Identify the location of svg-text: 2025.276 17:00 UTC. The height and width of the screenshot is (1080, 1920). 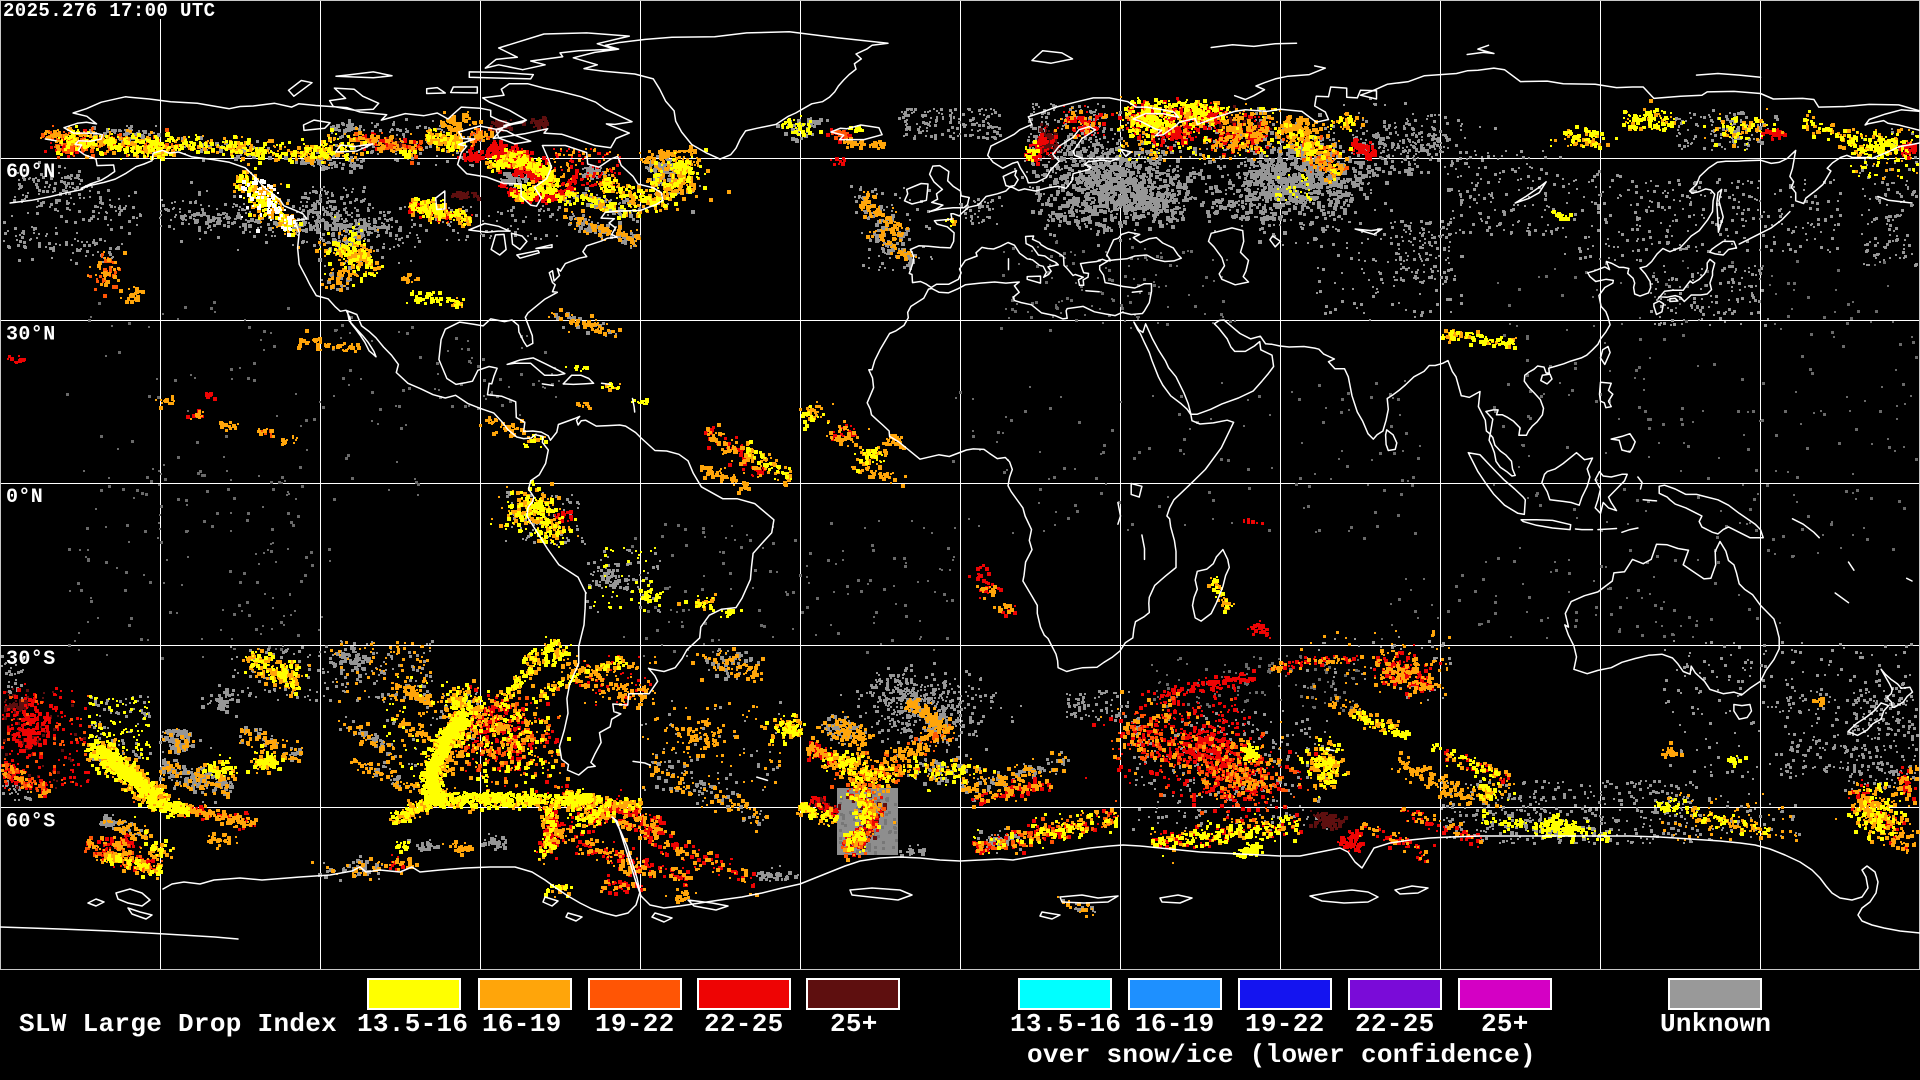
(109, 11).